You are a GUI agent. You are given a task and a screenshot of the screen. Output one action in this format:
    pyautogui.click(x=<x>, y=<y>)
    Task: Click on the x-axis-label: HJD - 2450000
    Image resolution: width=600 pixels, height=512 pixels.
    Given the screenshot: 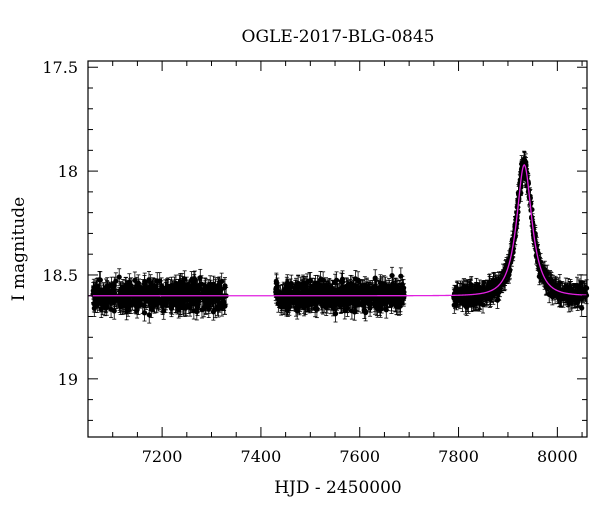 What is the action you would take?
    pyautogui.click(x=338, y=488)
    